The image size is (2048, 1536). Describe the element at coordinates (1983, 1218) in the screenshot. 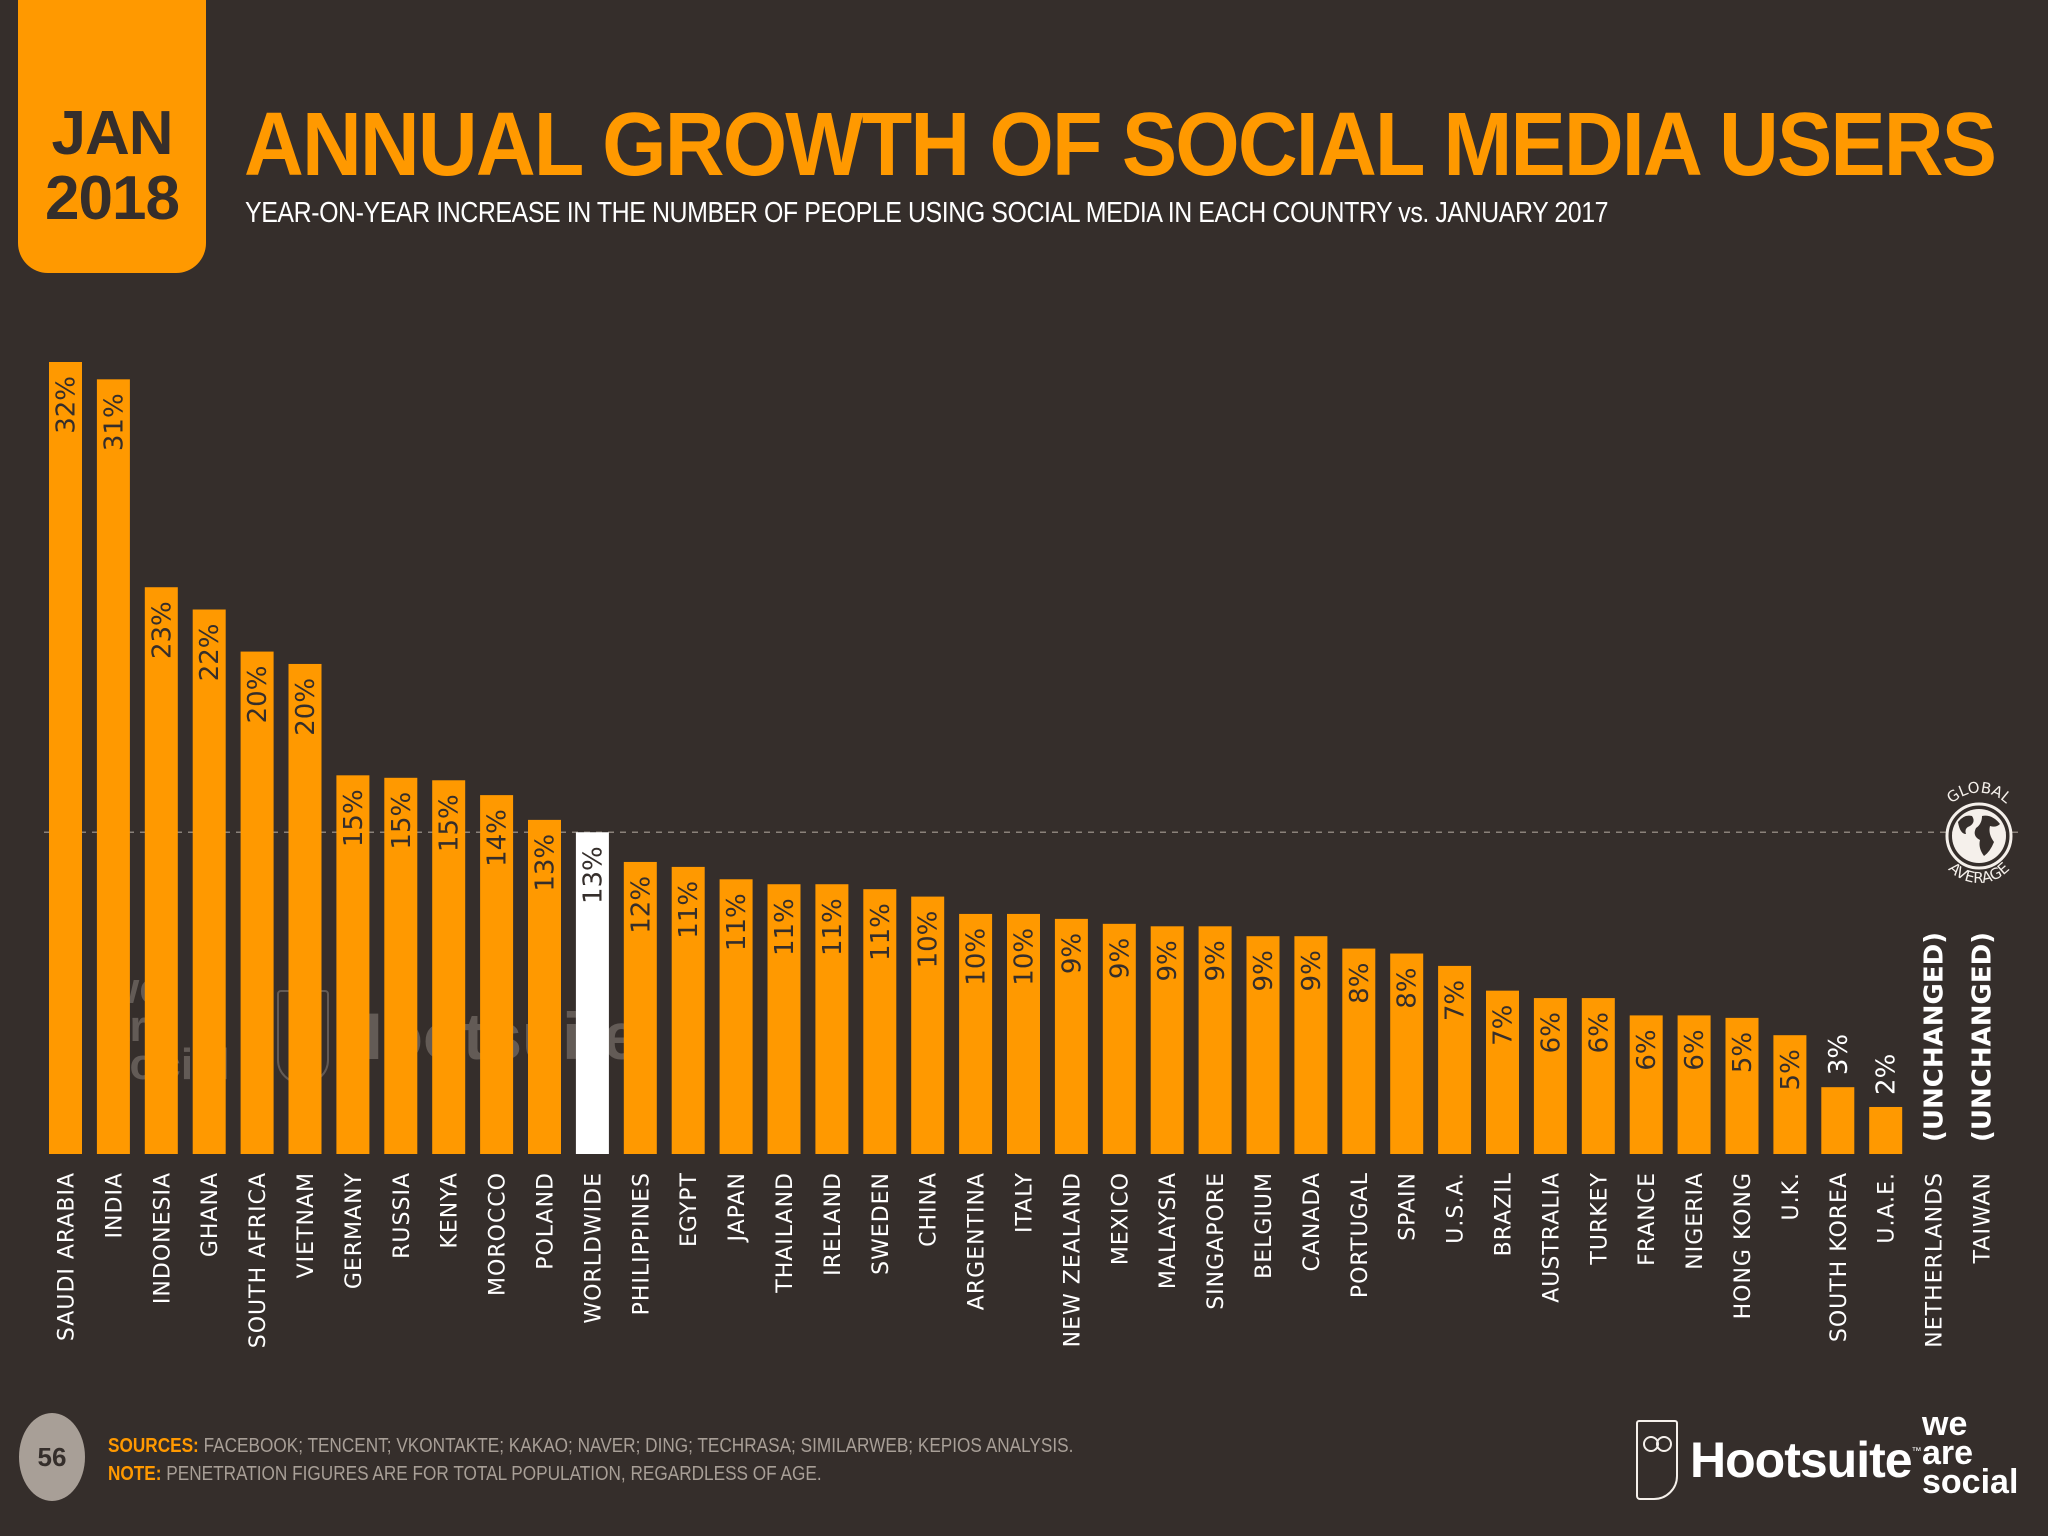

I see `category-label: TAIWAN` at that location.